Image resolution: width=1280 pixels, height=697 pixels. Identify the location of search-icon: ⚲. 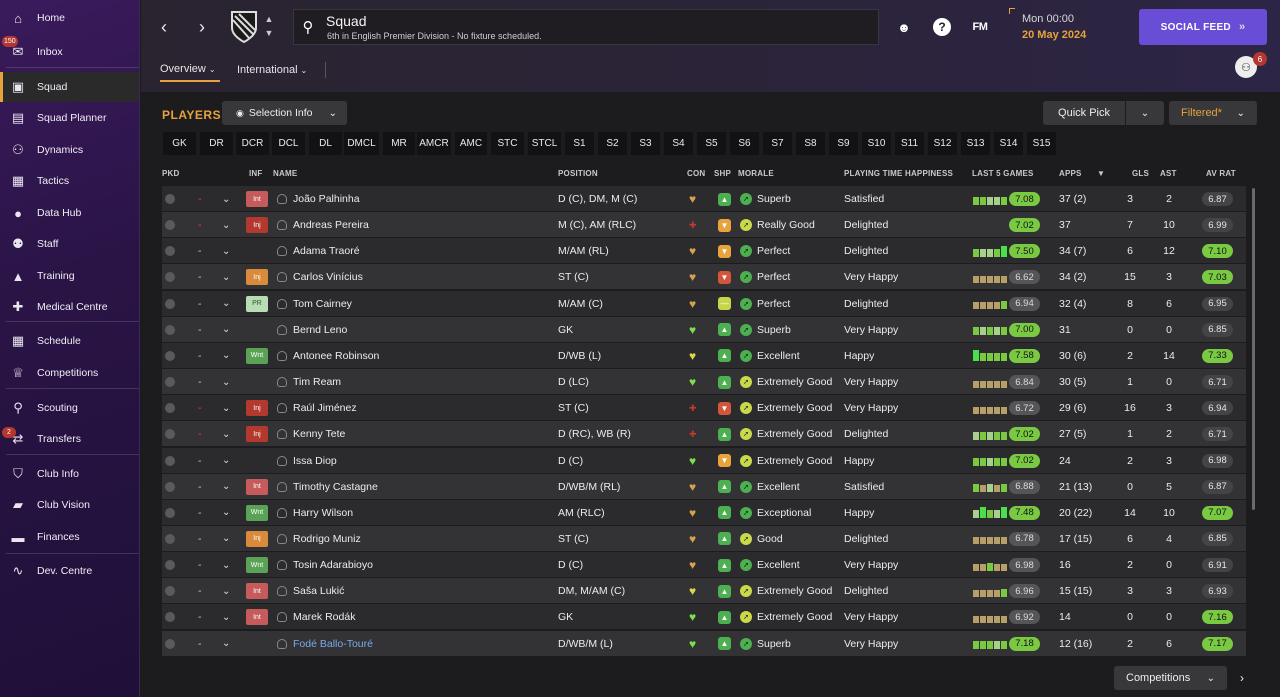
(308, 27).